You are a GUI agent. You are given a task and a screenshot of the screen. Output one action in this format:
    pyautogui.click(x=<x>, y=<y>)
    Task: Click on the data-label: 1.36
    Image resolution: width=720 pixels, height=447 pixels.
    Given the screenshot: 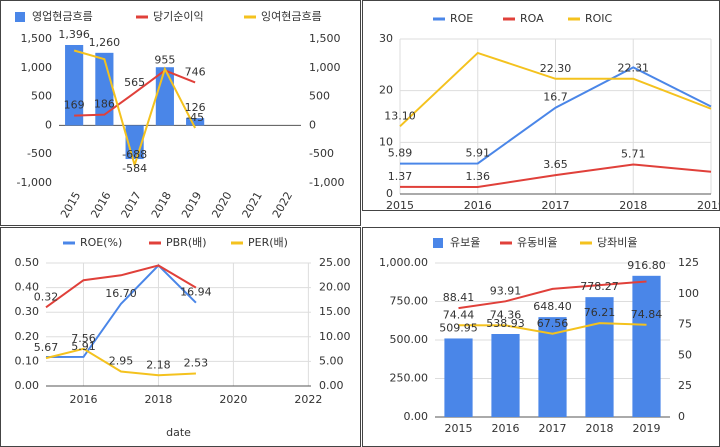 What is the action you would take?
    pyautogui.click(x=478, y=176)
    